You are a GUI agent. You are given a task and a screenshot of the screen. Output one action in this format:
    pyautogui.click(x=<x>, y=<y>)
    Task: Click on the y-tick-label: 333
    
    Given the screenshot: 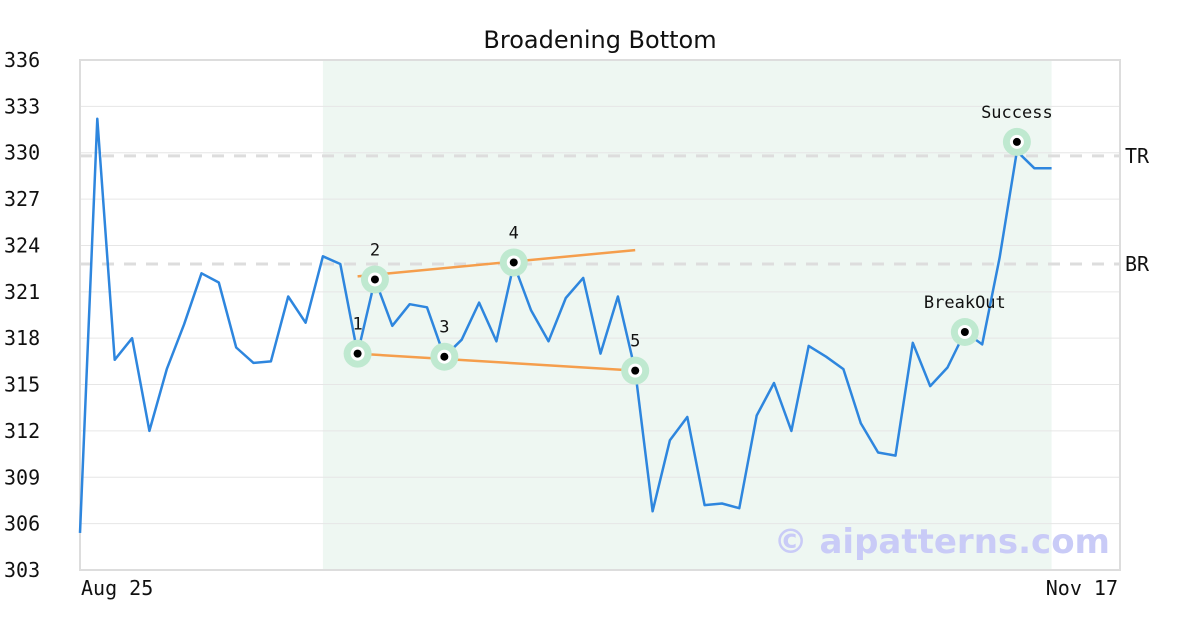 What is the action you would take?
    pyautogui.click(x=22, y=106)
    